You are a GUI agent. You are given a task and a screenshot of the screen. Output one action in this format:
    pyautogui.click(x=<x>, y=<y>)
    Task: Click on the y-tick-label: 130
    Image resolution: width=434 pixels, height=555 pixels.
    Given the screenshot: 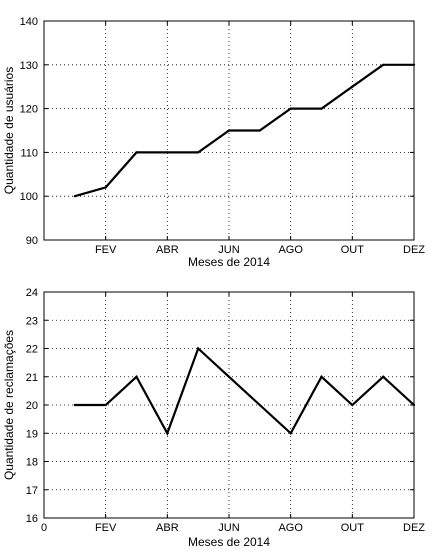 What is the action you would take?
    pyautogui.click(x=29, y=66)
    